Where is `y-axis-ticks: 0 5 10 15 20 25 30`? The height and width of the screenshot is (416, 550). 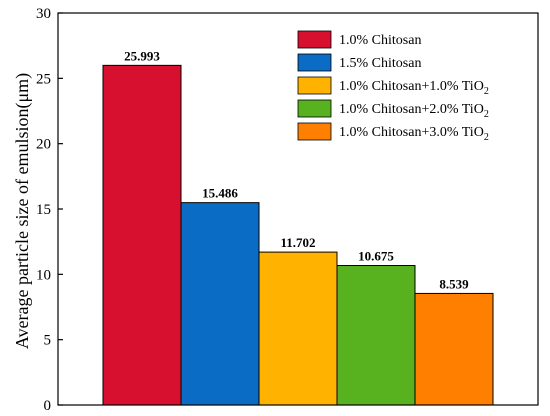 y-axis-ticks: 0 5 10 15 20 25 30 is located at coordinates (49, 210).